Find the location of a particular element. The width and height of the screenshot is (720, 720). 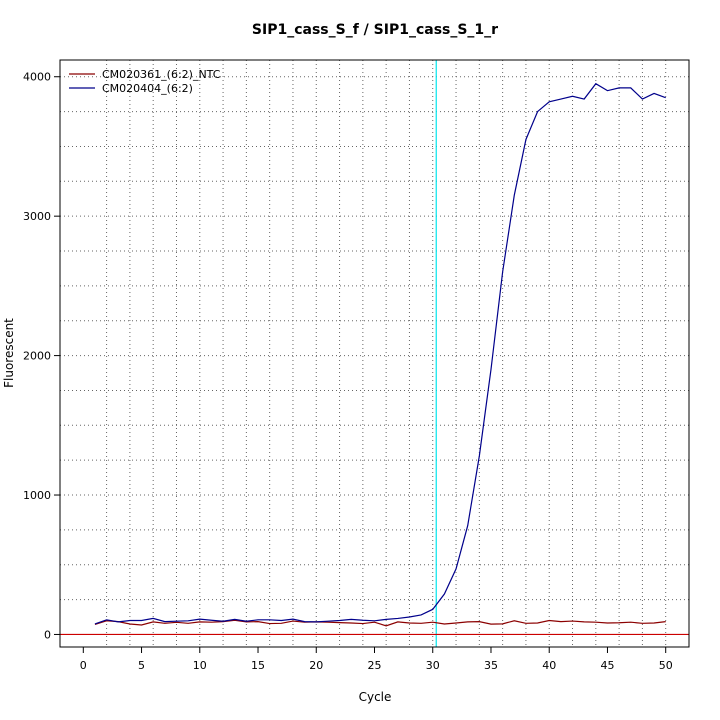

x-axis-label: Cycle is located at coordinates (375, 697).